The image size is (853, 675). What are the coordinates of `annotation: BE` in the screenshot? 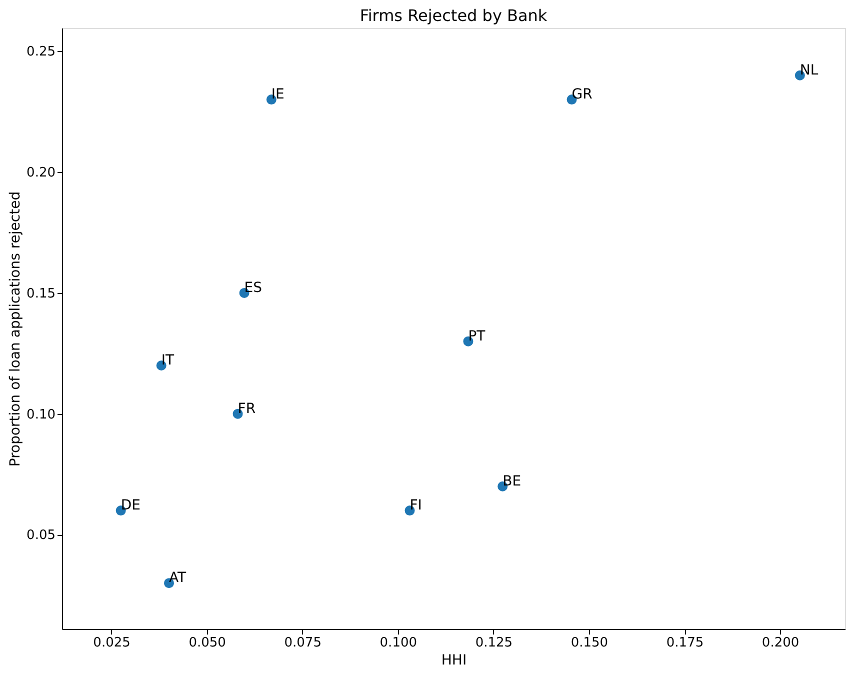 It's located at (512, 481).